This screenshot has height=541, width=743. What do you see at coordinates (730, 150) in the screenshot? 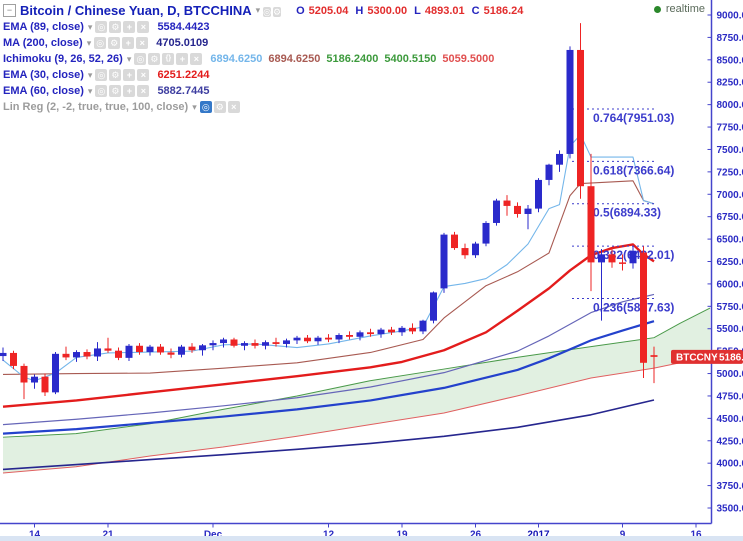
I see `price-tick-label: 7500.00` at bounding box center [730, 150].